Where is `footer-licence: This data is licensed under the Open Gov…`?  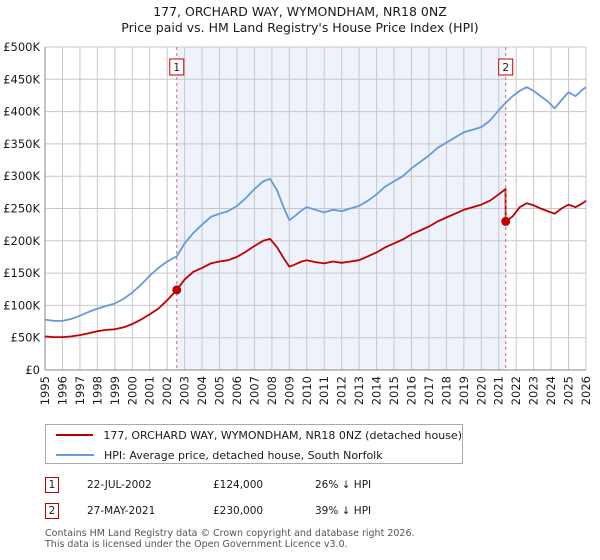
footer-licence: This data is licensed under the Open Gov… is located at coordinates (196, 544).